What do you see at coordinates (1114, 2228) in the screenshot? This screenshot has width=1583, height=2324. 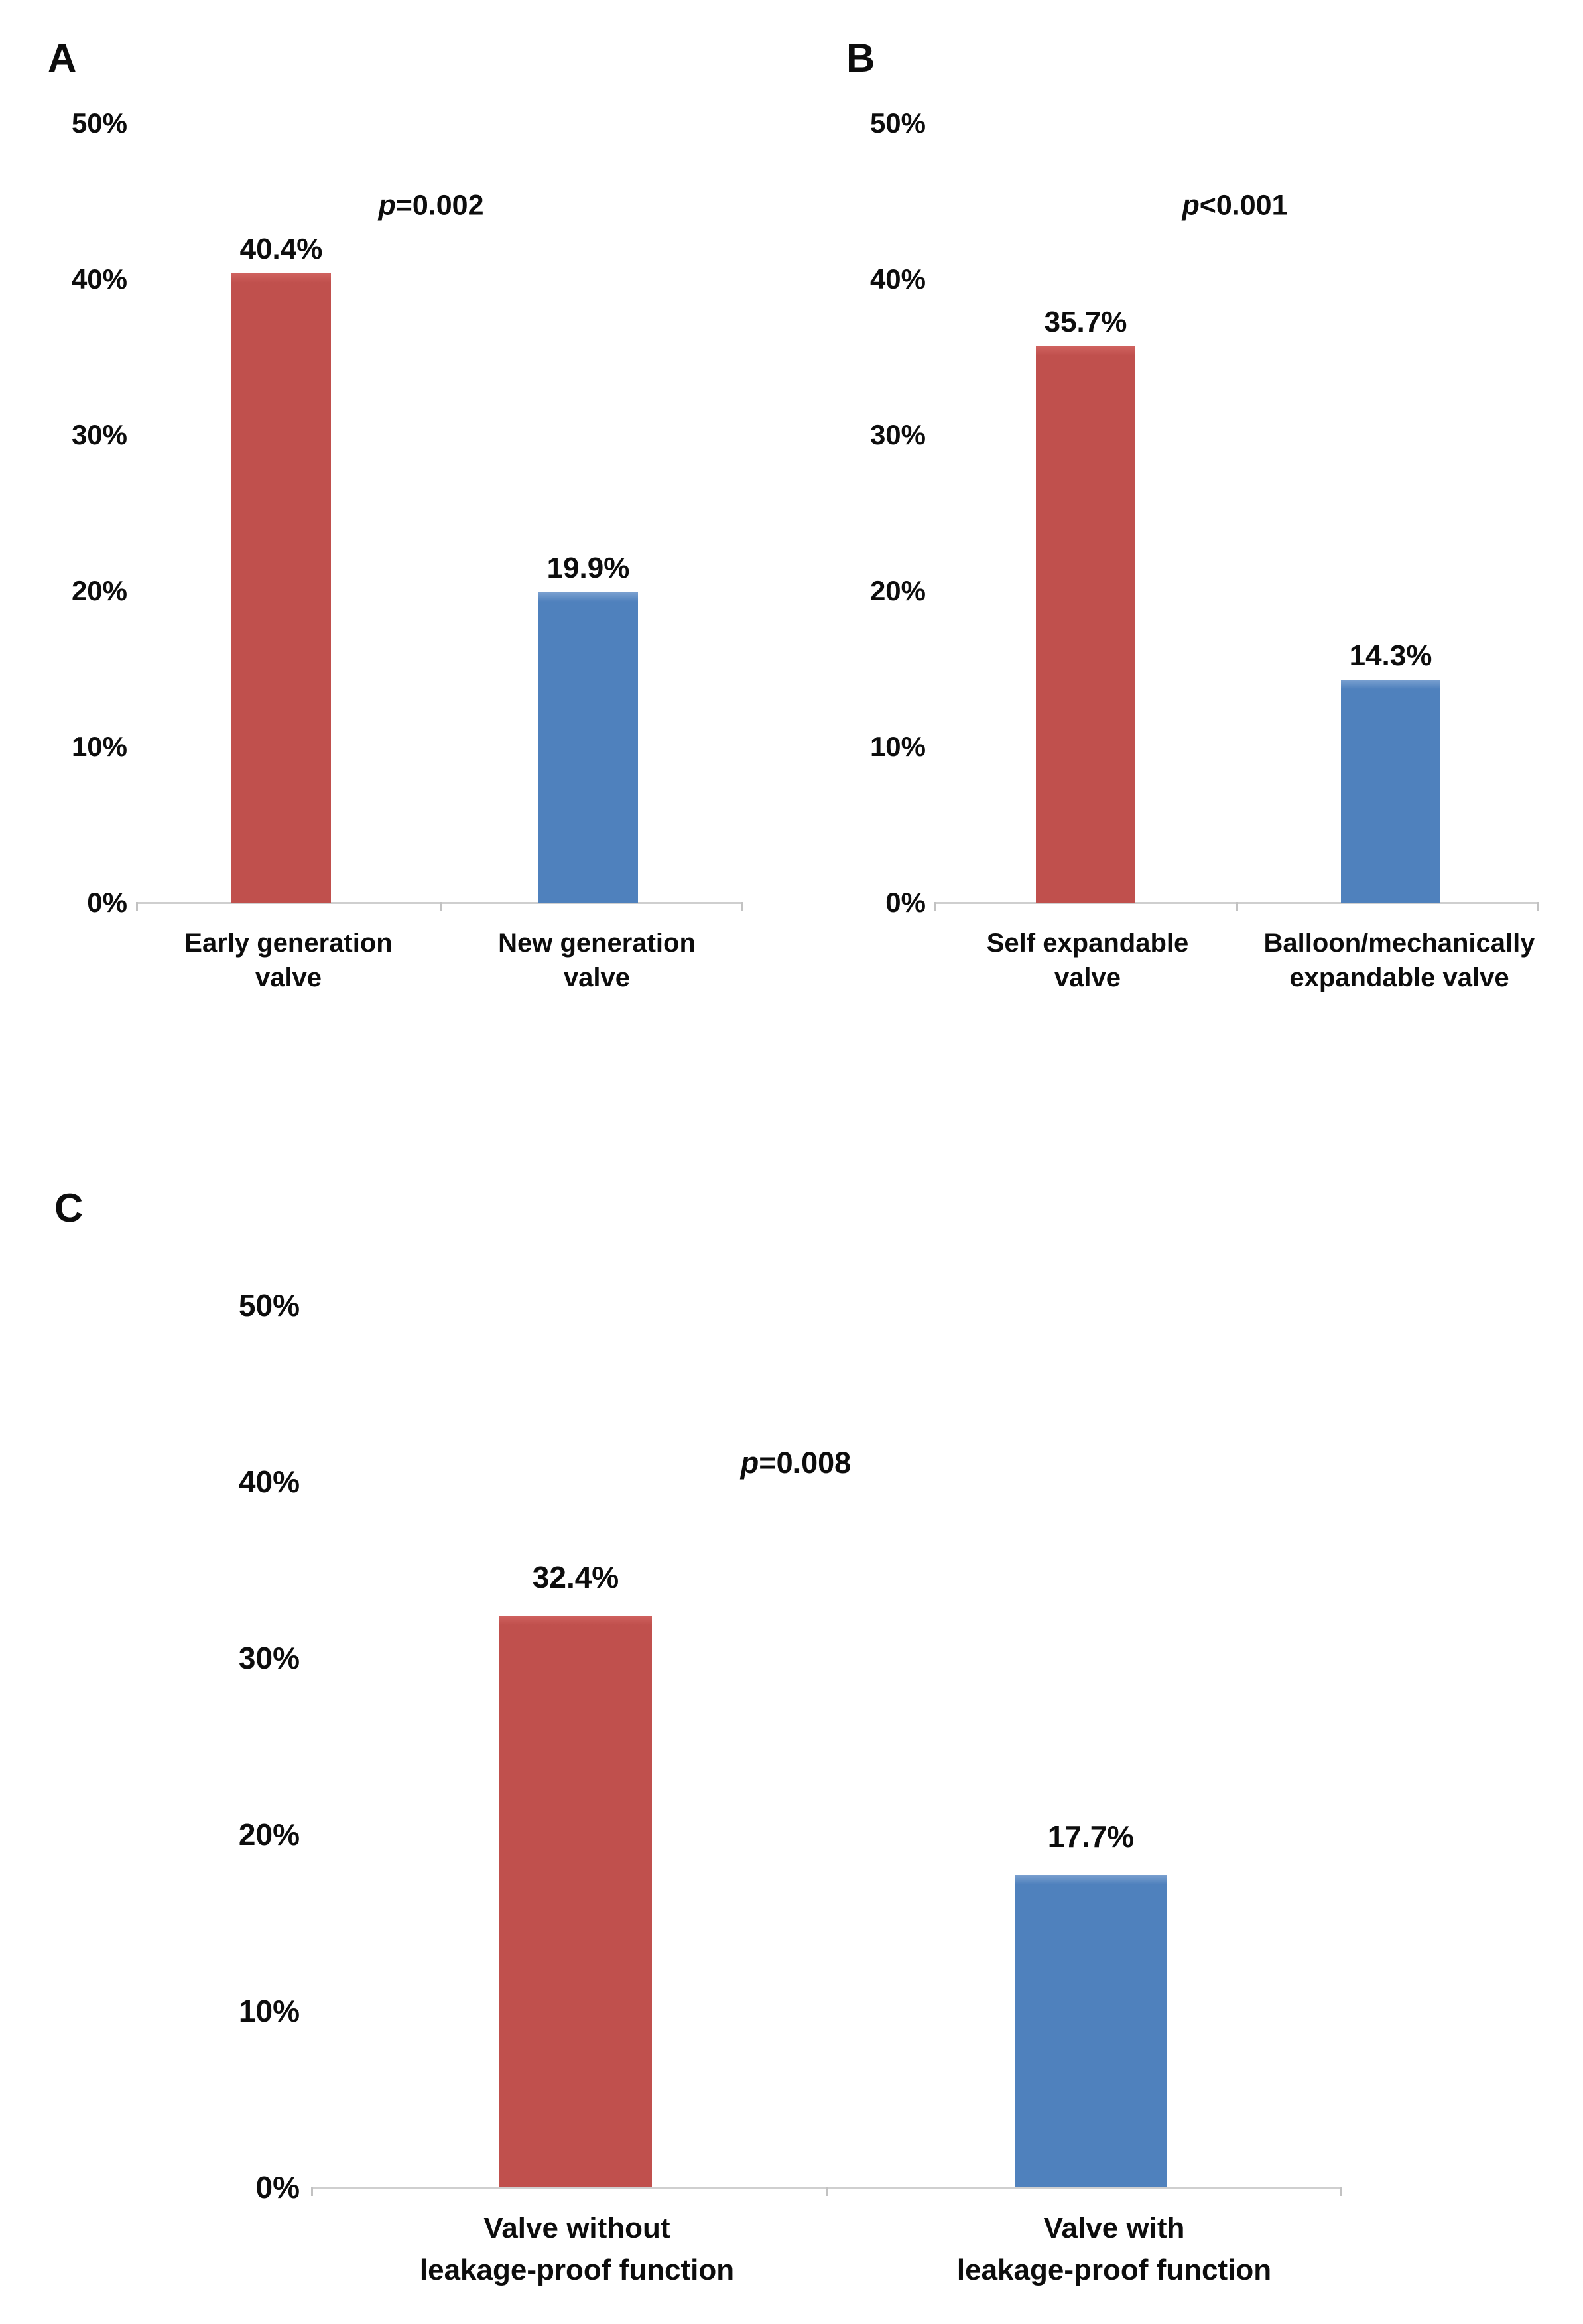 I see `category-label-line: Valve with` at bounding box center [1114, 2228].